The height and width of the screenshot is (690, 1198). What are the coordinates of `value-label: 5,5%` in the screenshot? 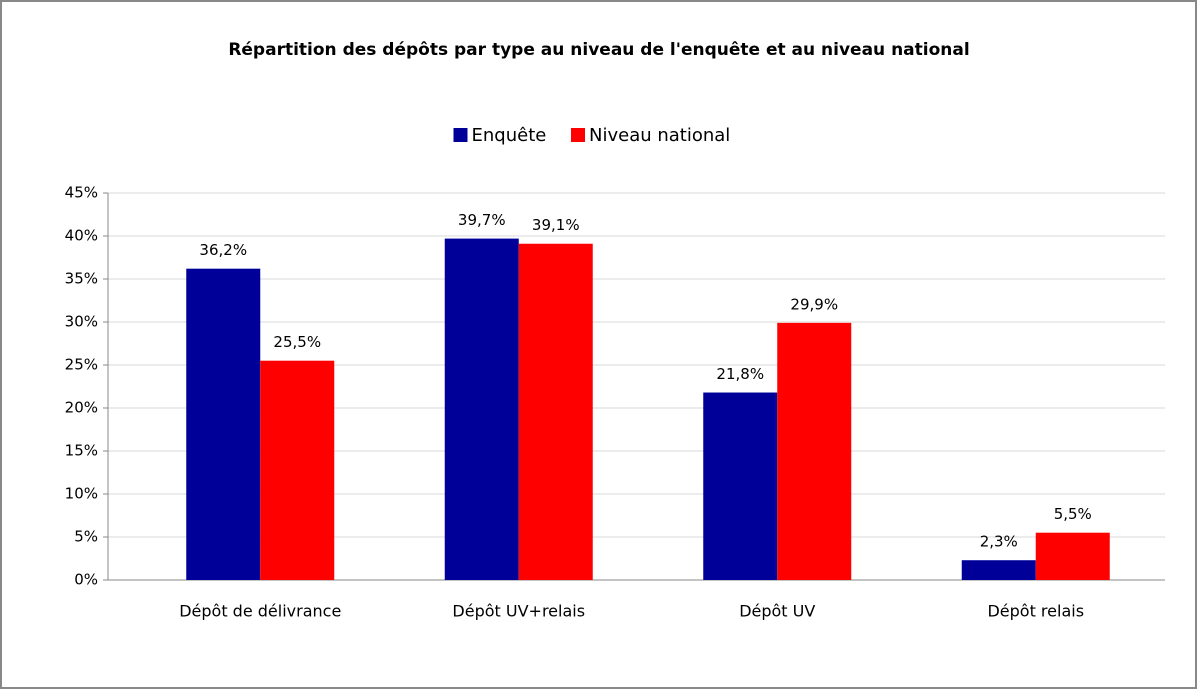 It's located at (1073, 514).